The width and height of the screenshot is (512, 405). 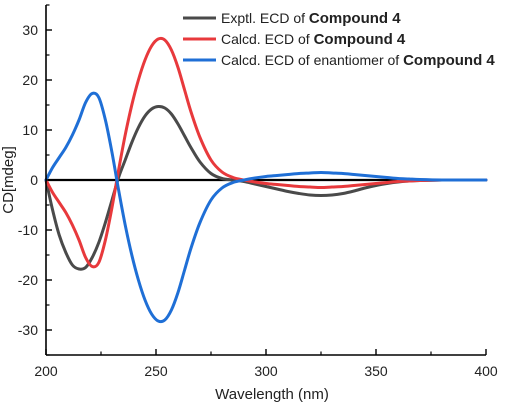 I want to click on legend-label-1: Exptl. ECD of Compound 4, so click(x=311, y=18).